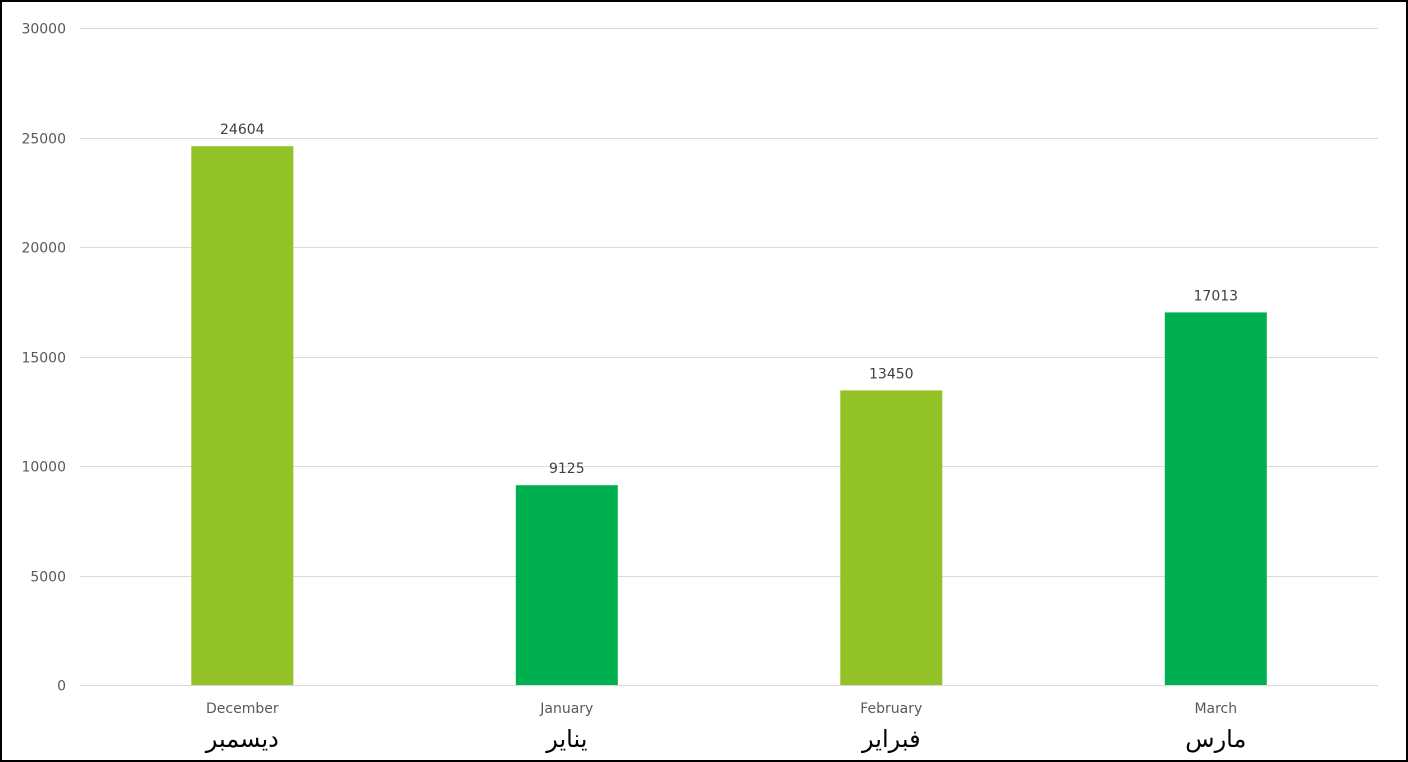 This screenshot has height=762, width=1408. Describe the element at coordinates (43, 30) in the screenshot. I see `y-tick-label: 30000` at that location.